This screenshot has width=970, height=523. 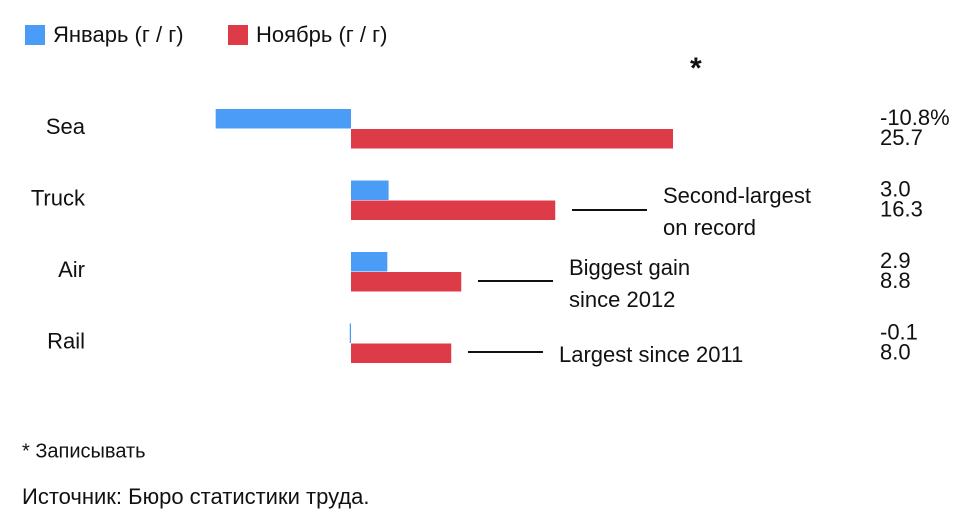 I want to click on category-label: Truck, so click(x=58, y=197).